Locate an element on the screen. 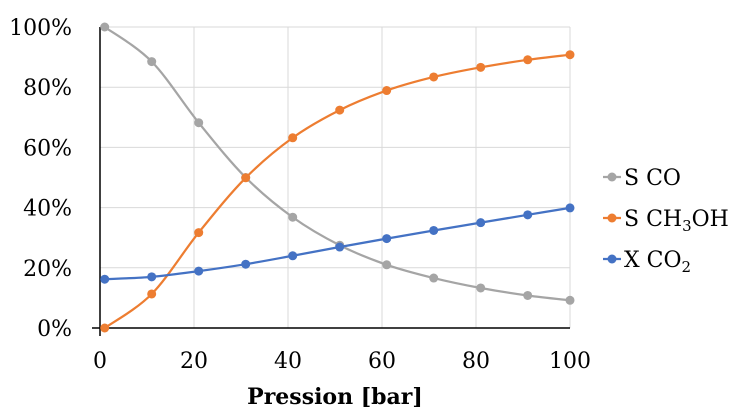 The height and width of the screenshot is (412, 745). legend-entry: S CO is located at coordinates (642, 178).